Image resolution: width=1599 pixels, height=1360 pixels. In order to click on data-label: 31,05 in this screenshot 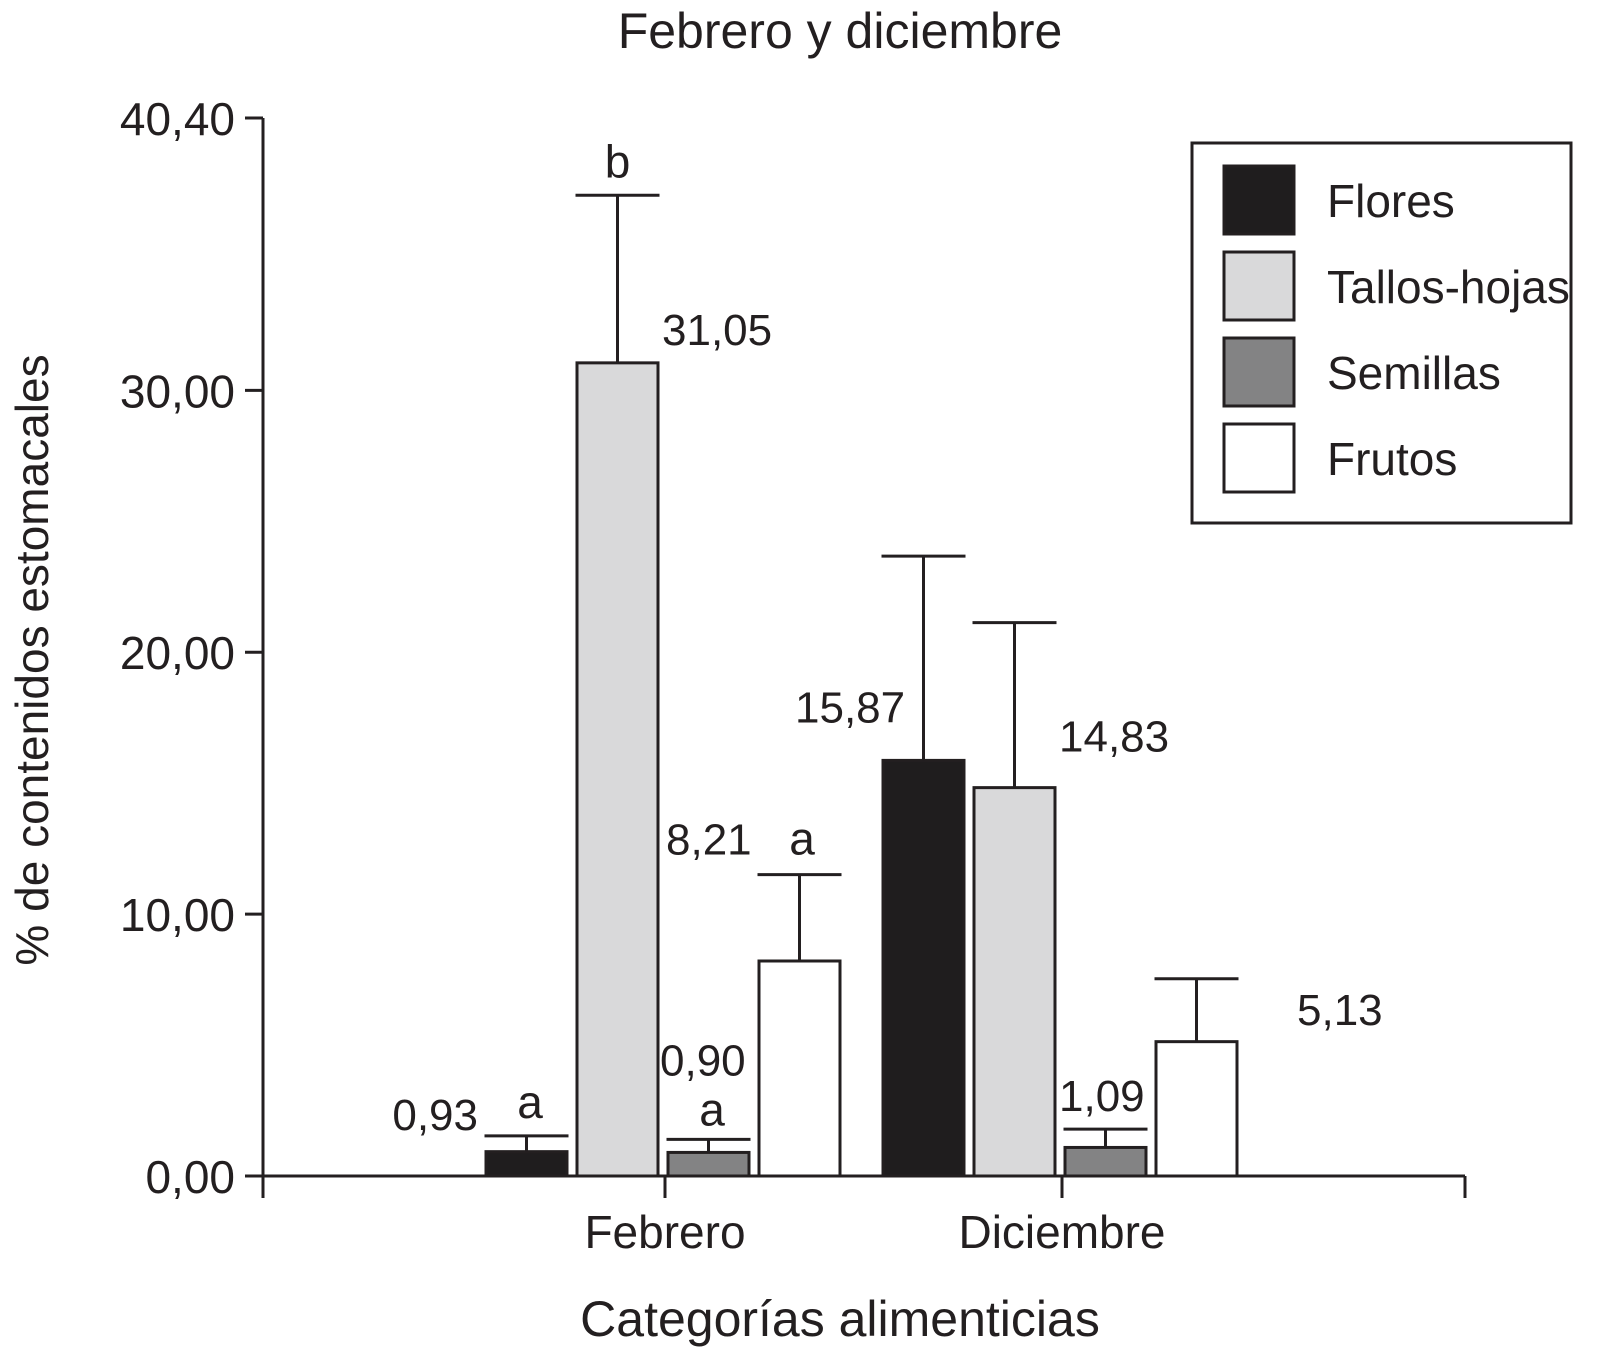, I will do `click(717, 330)`.